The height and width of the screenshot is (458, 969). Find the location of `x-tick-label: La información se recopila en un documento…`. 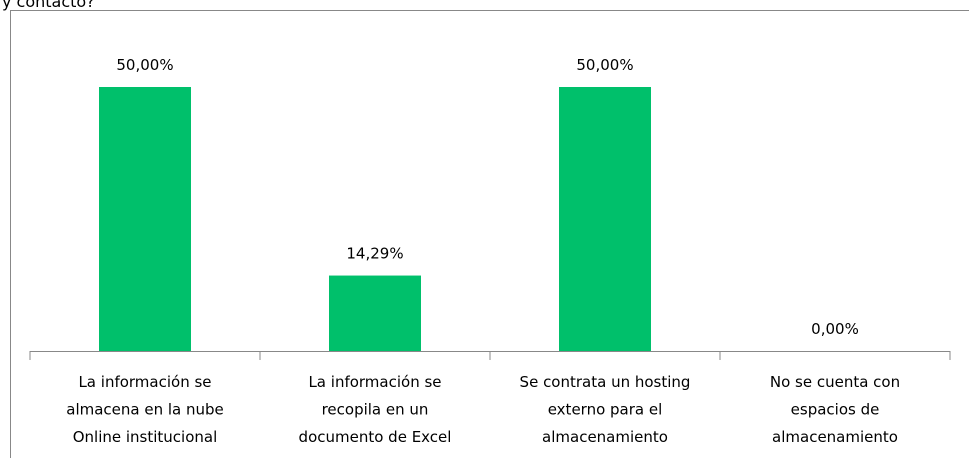

x-tick-label: La información se recopila en un documento… is located at coordinates (375, 409).